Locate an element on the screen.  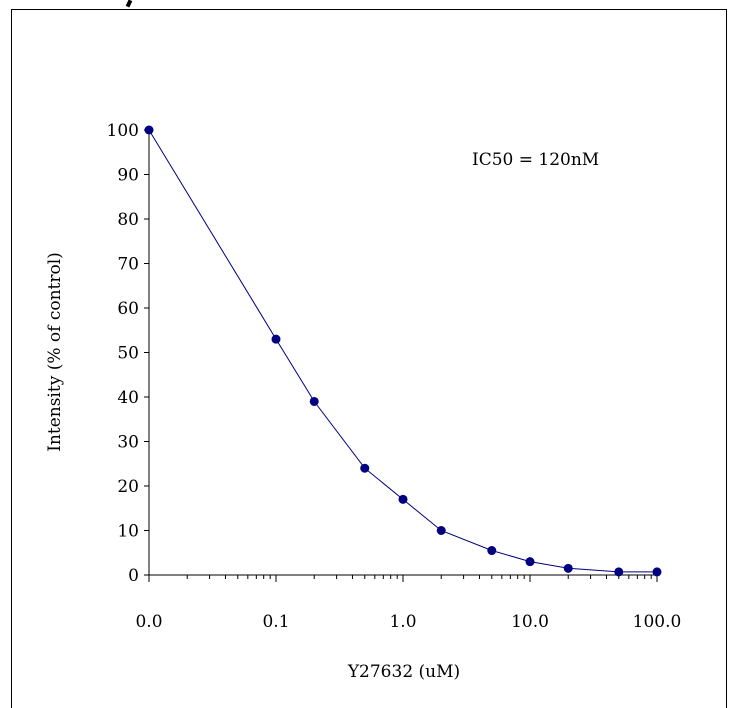
y-tick-label: 80 is located at coordinates (128, 220).